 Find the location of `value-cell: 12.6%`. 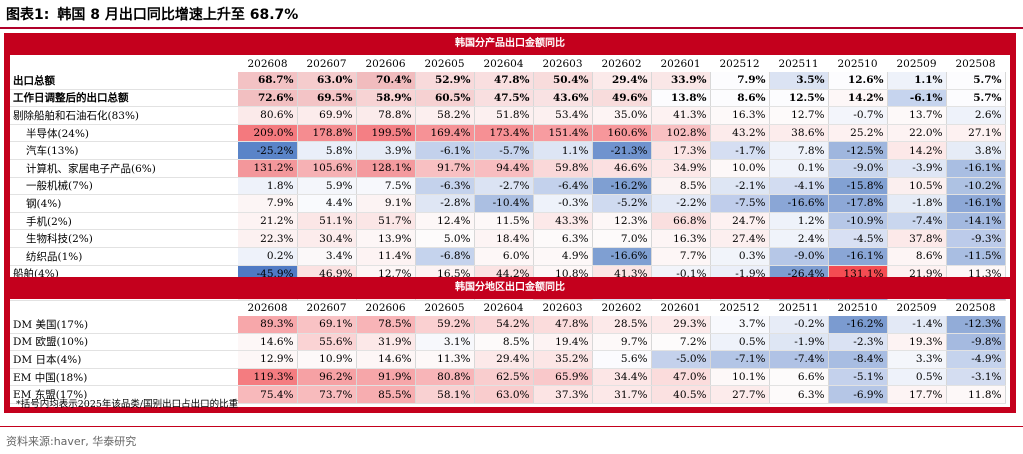

value-cell: 12.6% is located at coordinates (858, 81).